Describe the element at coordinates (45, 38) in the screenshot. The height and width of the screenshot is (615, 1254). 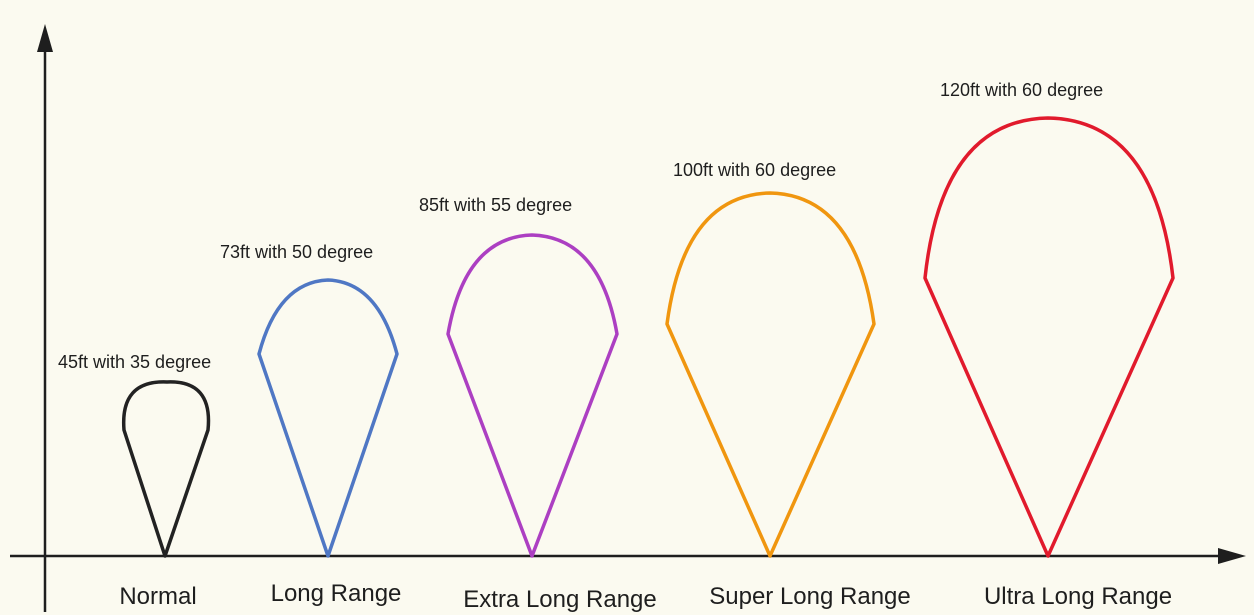
I see `y-axis-arrow-icon` at that location.